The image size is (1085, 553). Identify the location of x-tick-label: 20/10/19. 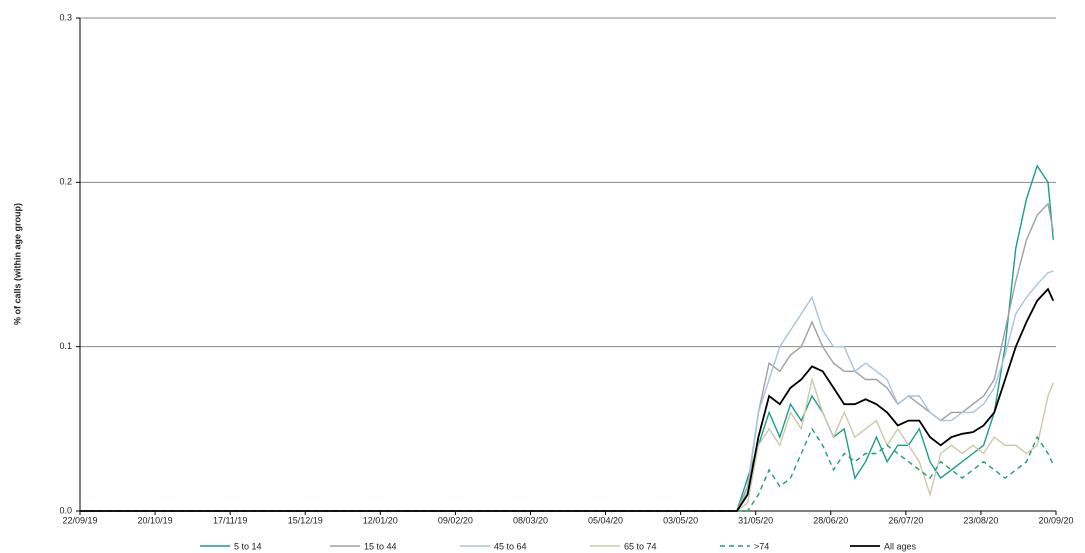
(155, 520).